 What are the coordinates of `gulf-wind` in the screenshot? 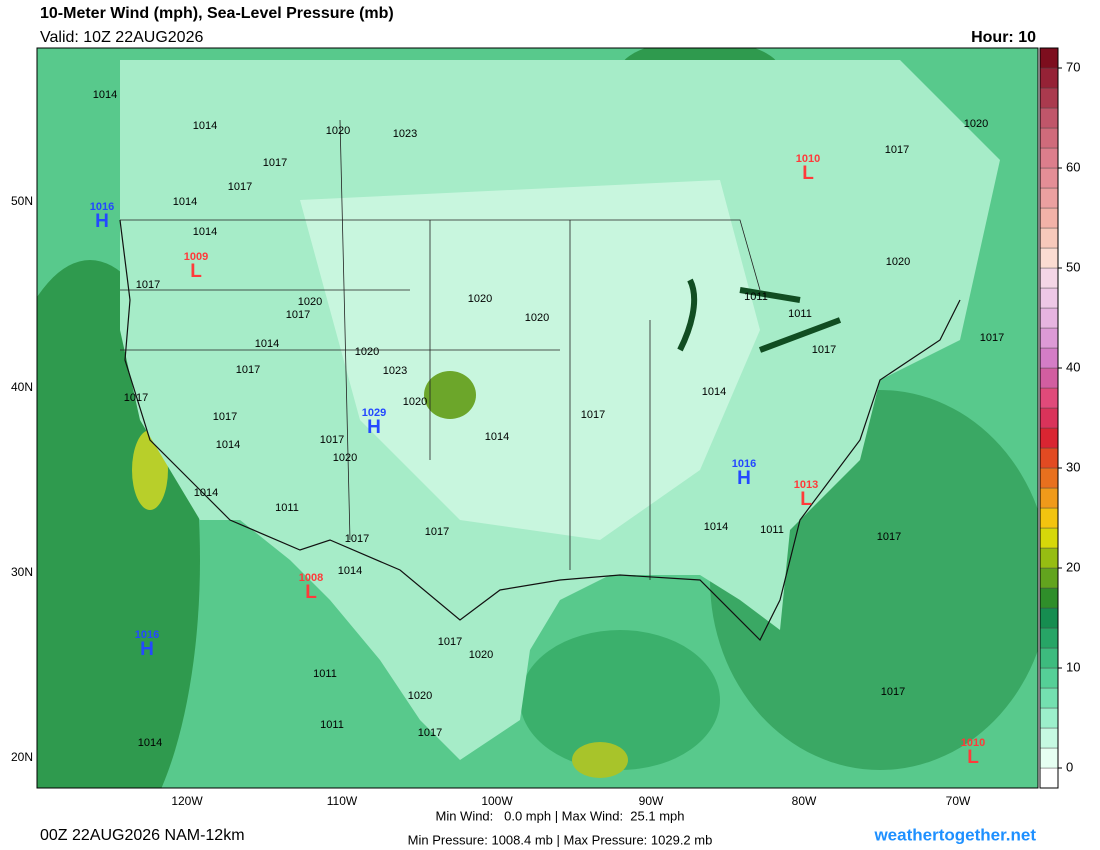 It's located at (620, 700).